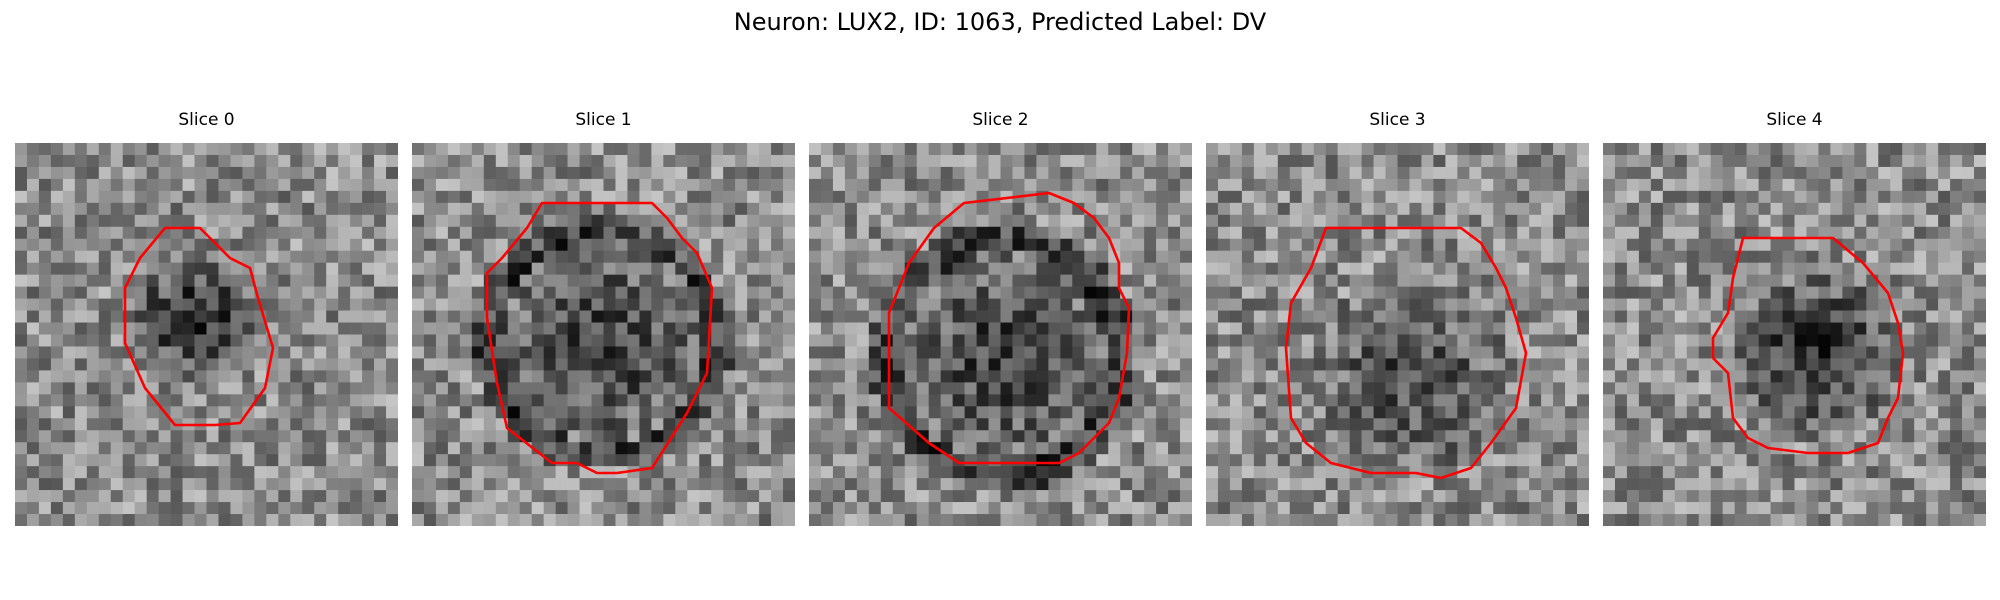  I want to click on slice-panel-4: Slice 4, so click(1794, 318).